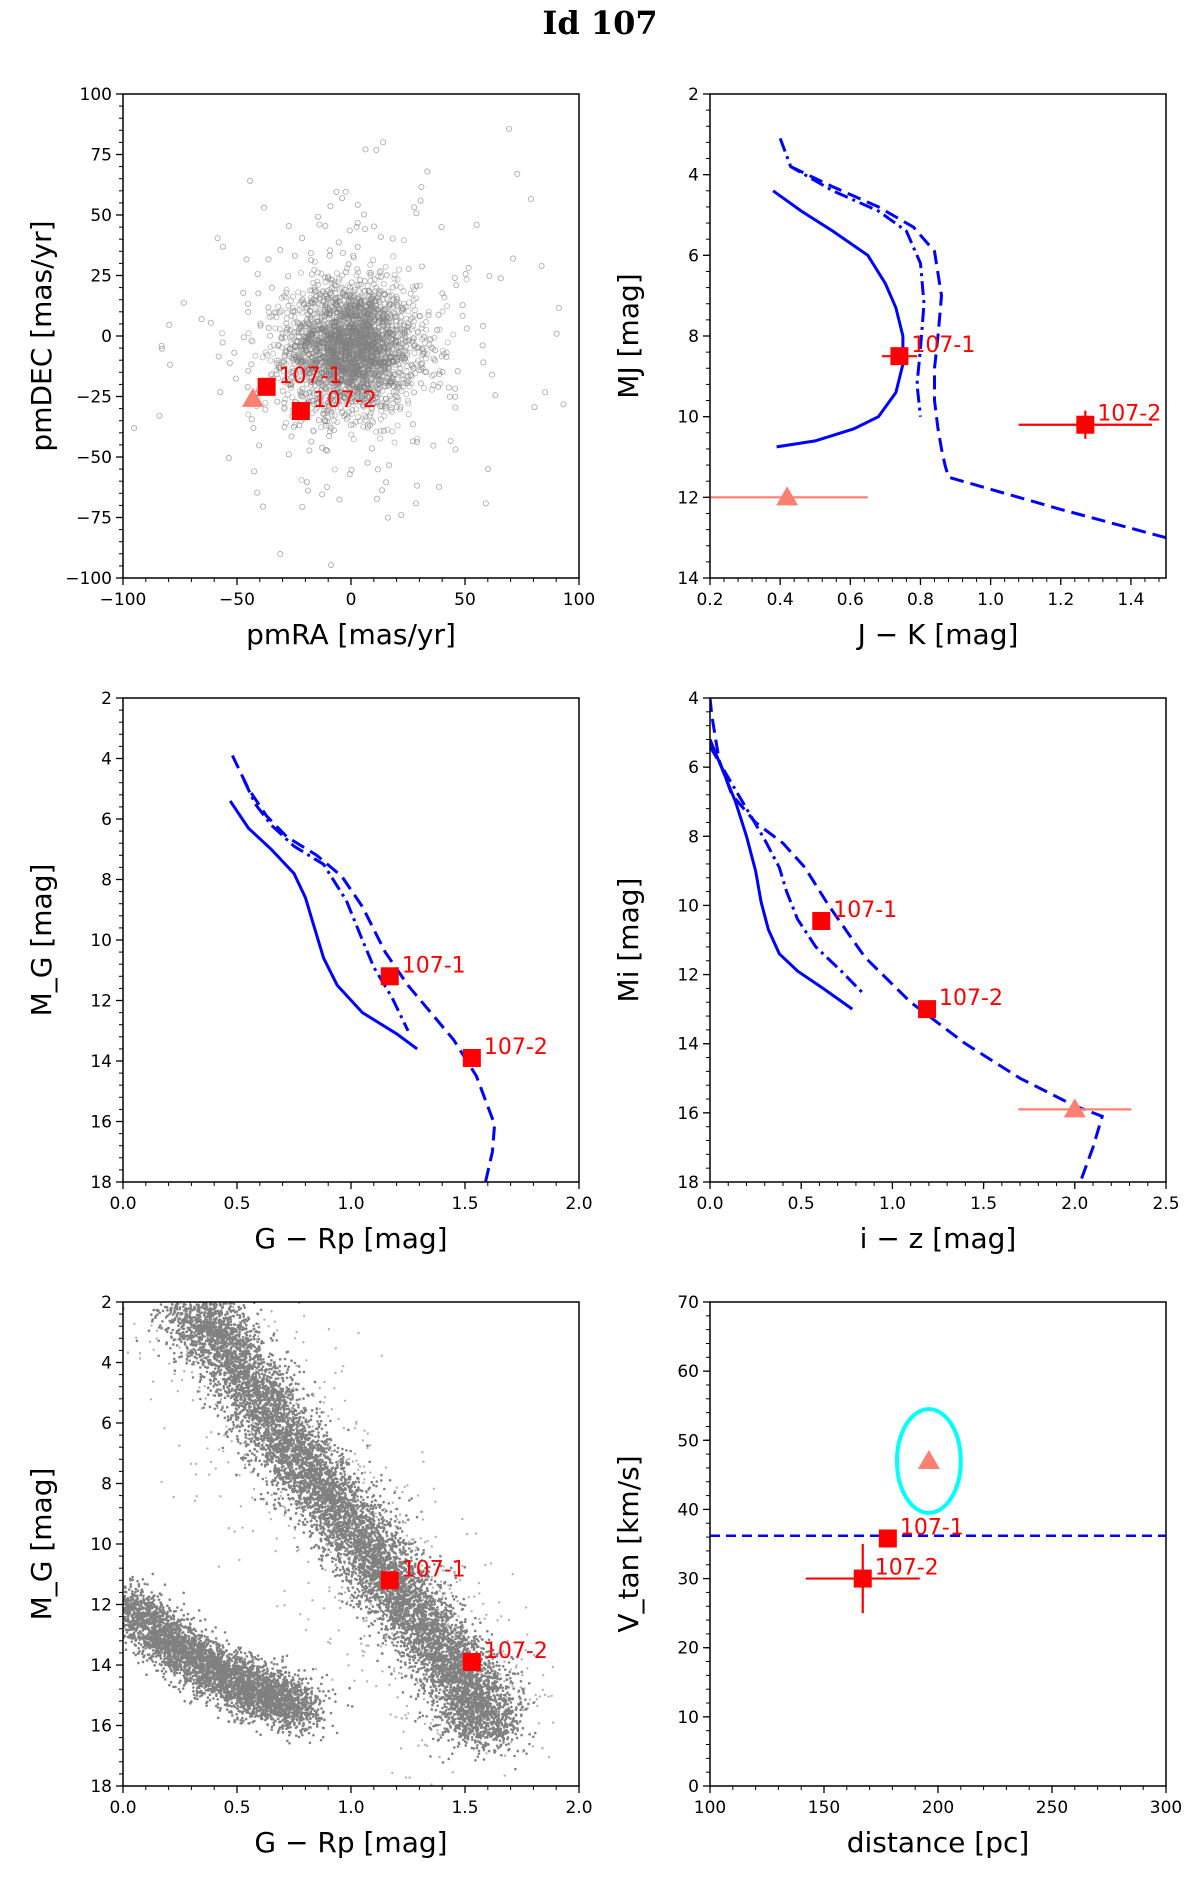  I want to click on x-tick-label: 2.0, so click(1074, 1204).